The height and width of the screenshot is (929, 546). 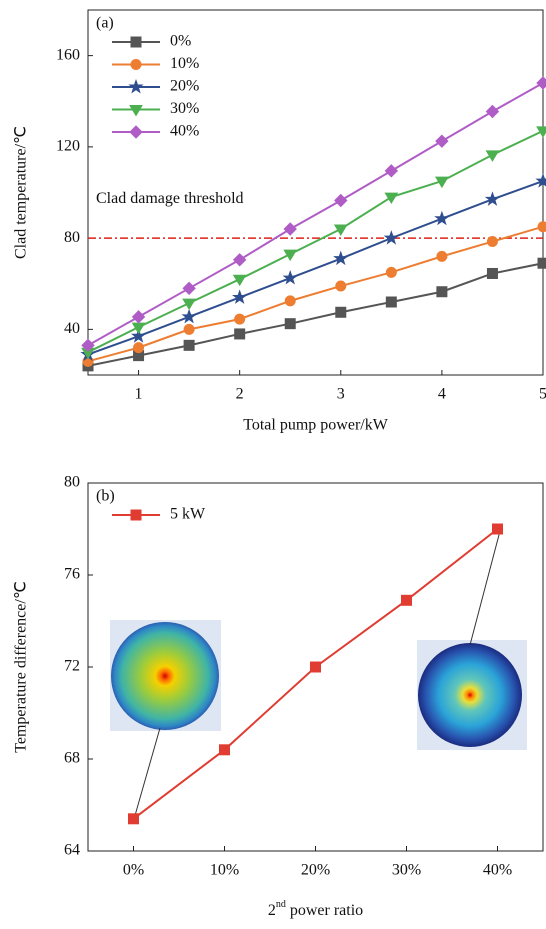 I want to click on x-axis-label: 2nd power ratio, so click(x=315, y=908).